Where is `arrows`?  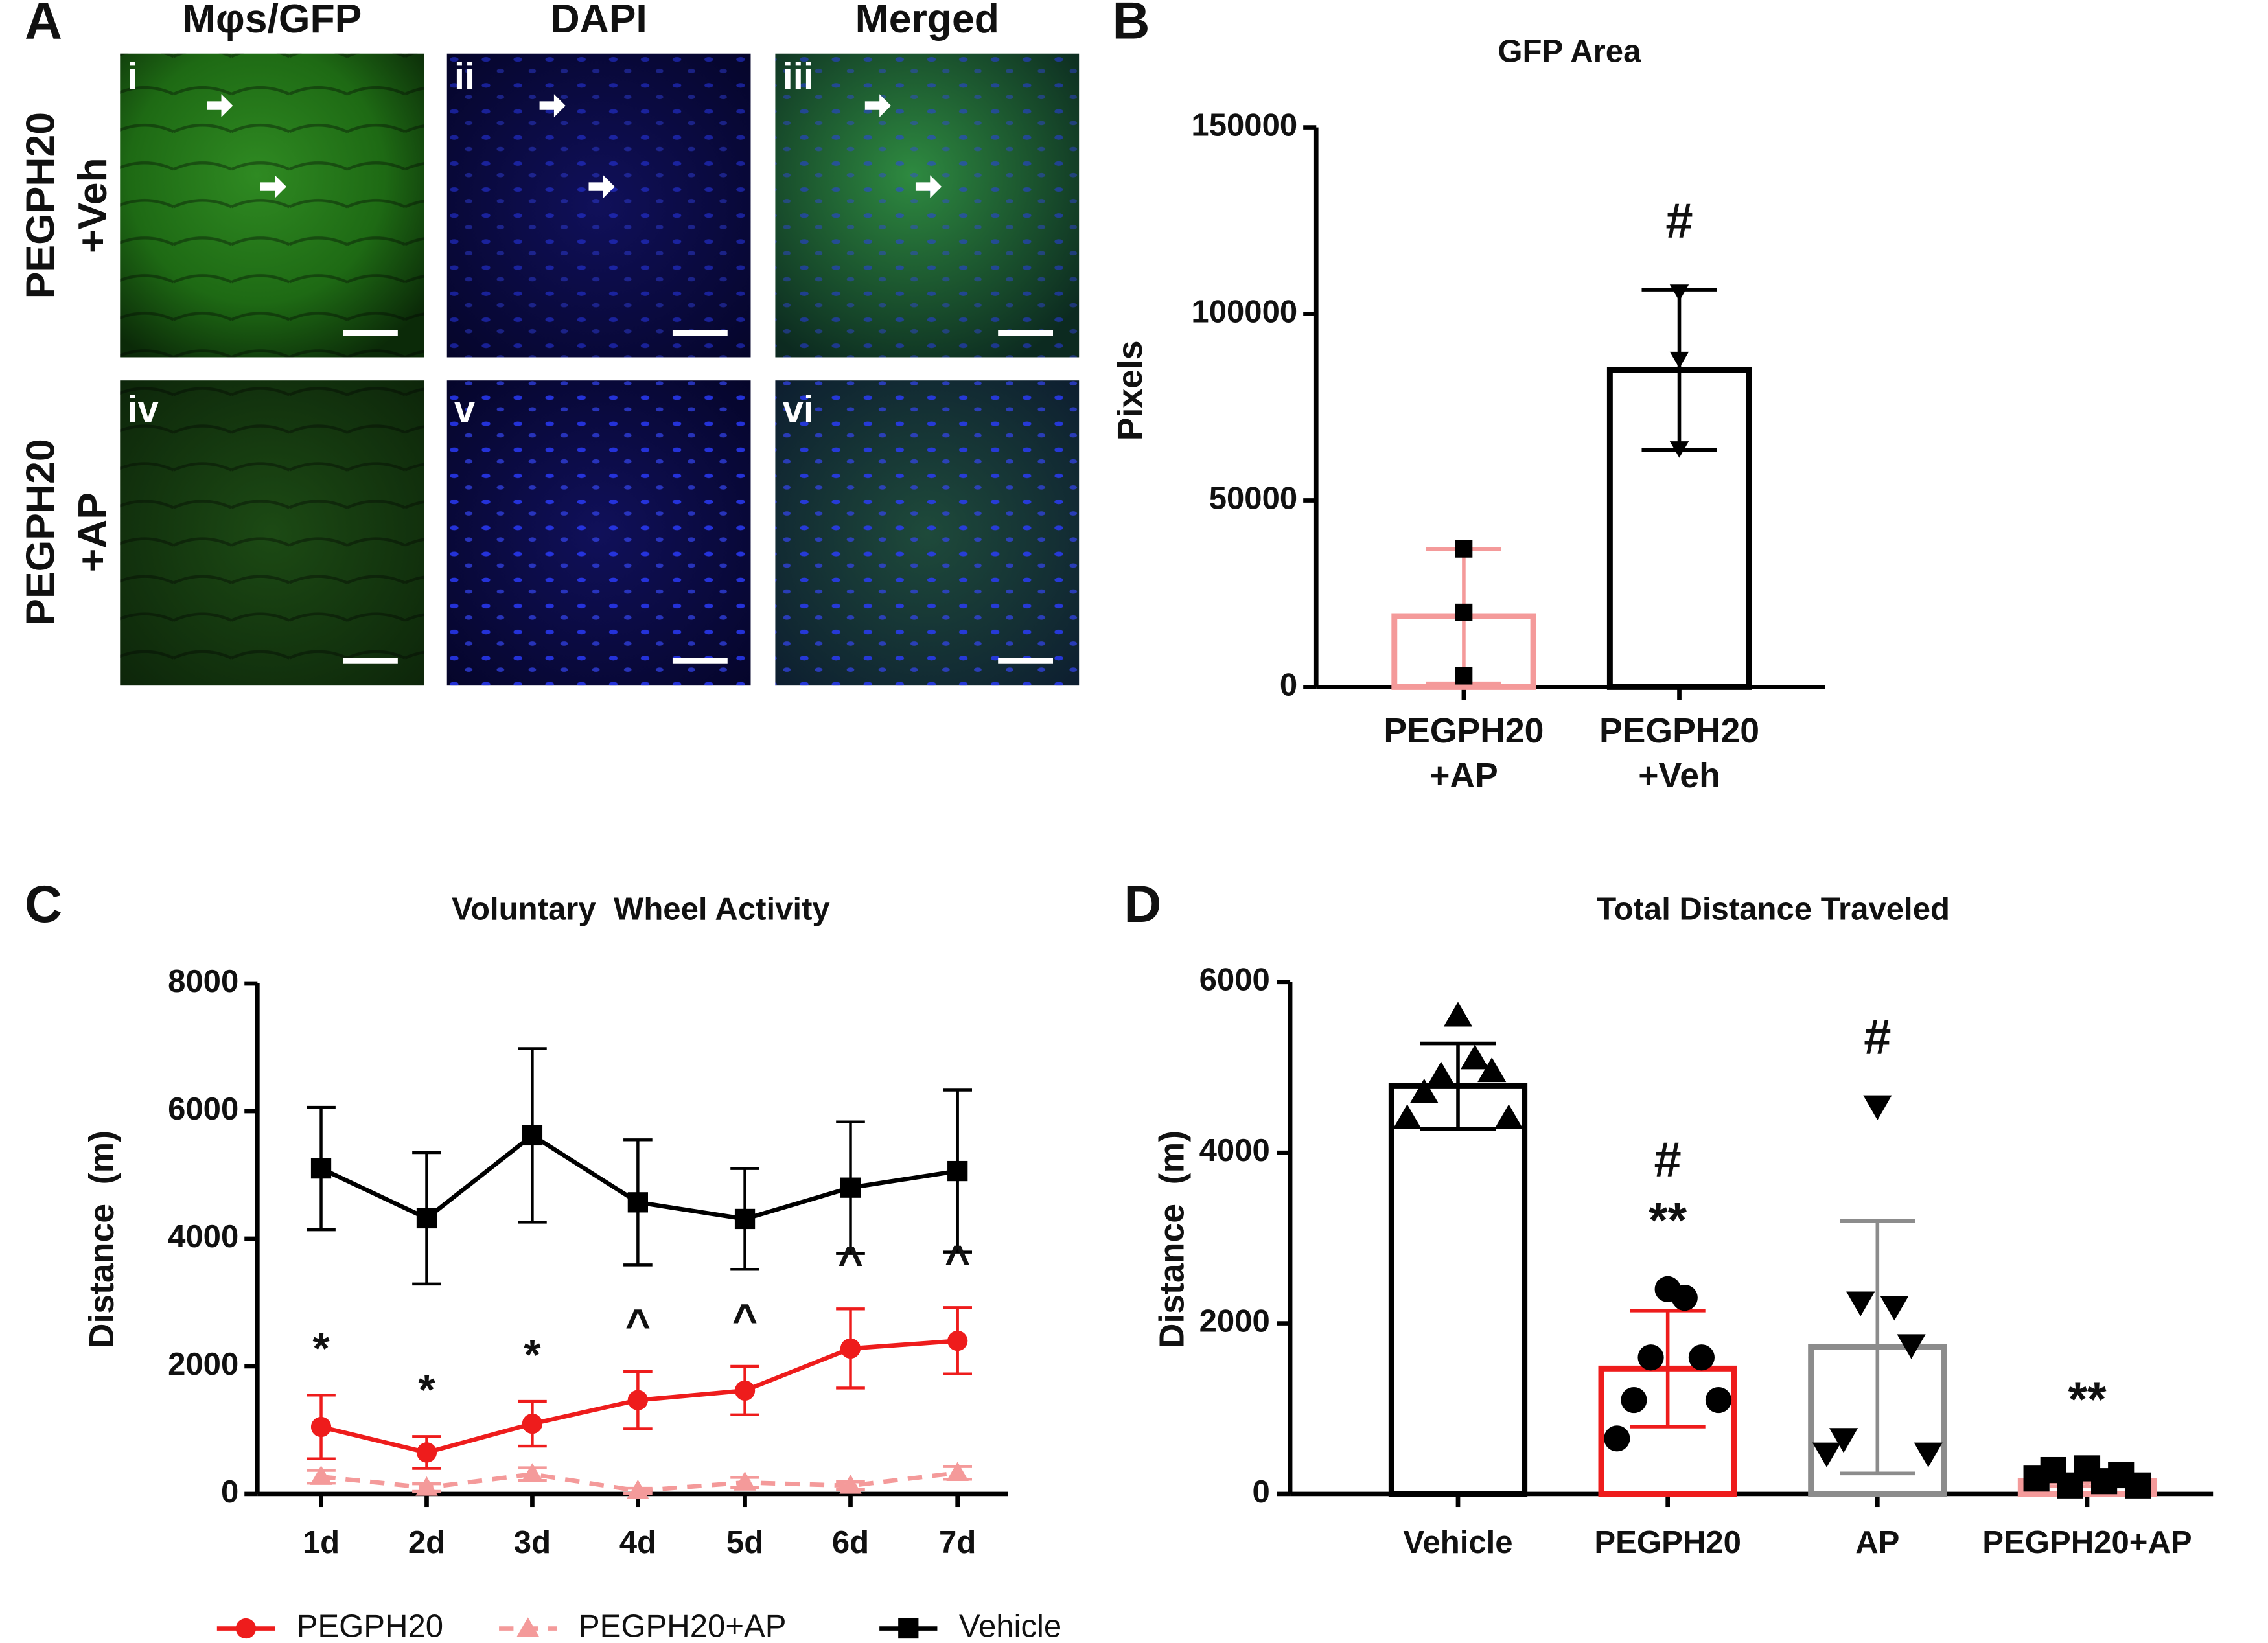 arrows is located at coordinates (574, 146).